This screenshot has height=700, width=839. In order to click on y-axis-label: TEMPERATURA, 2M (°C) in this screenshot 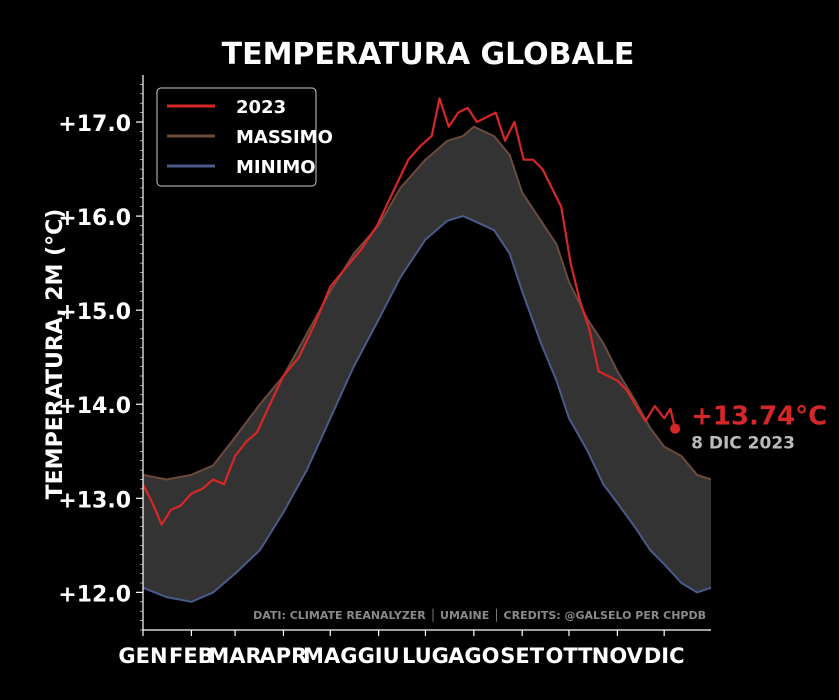, I will do `click(55, 354)`.